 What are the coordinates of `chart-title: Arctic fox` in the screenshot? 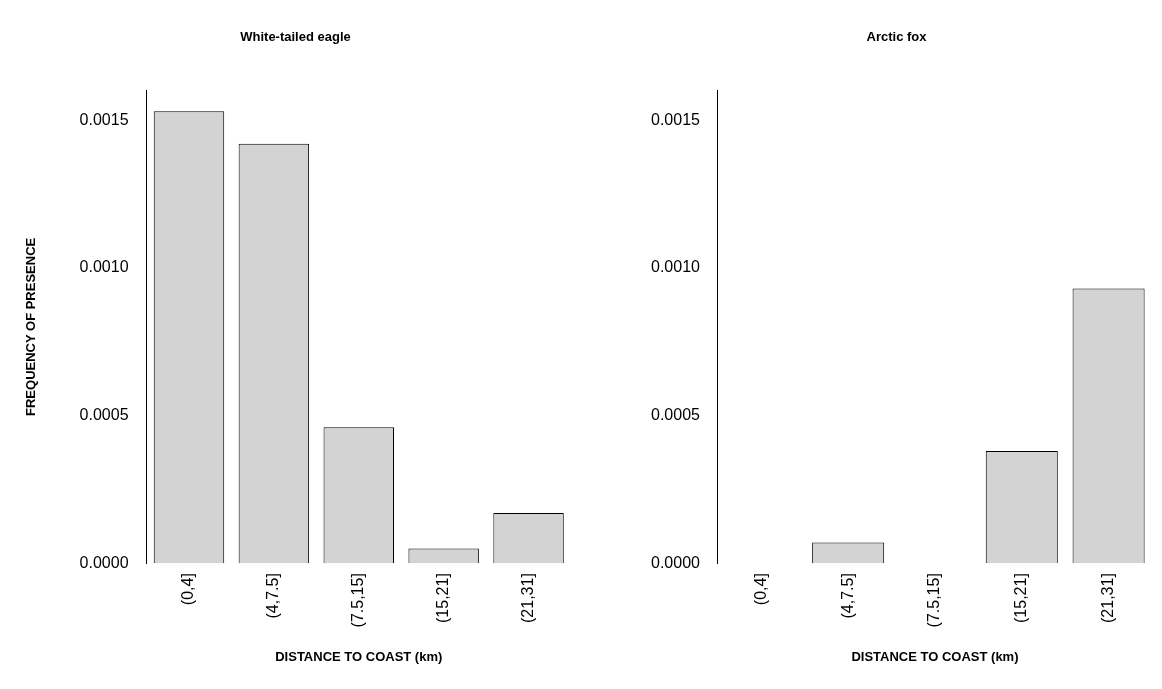 It's located at (897, 37).